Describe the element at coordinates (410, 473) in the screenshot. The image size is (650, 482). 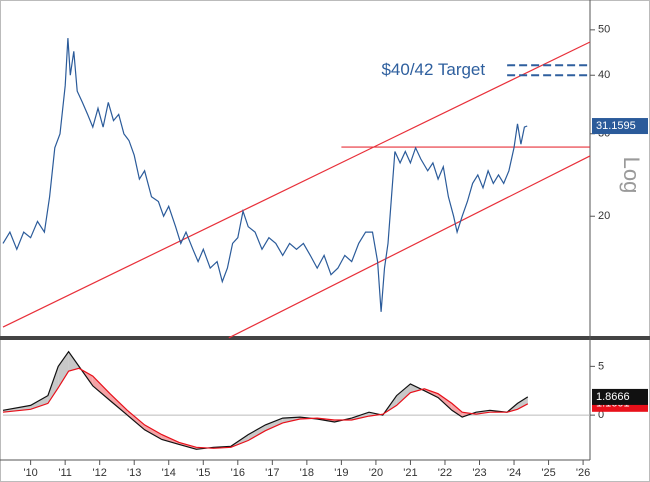
I see `x-tick-label: '21` at that location.